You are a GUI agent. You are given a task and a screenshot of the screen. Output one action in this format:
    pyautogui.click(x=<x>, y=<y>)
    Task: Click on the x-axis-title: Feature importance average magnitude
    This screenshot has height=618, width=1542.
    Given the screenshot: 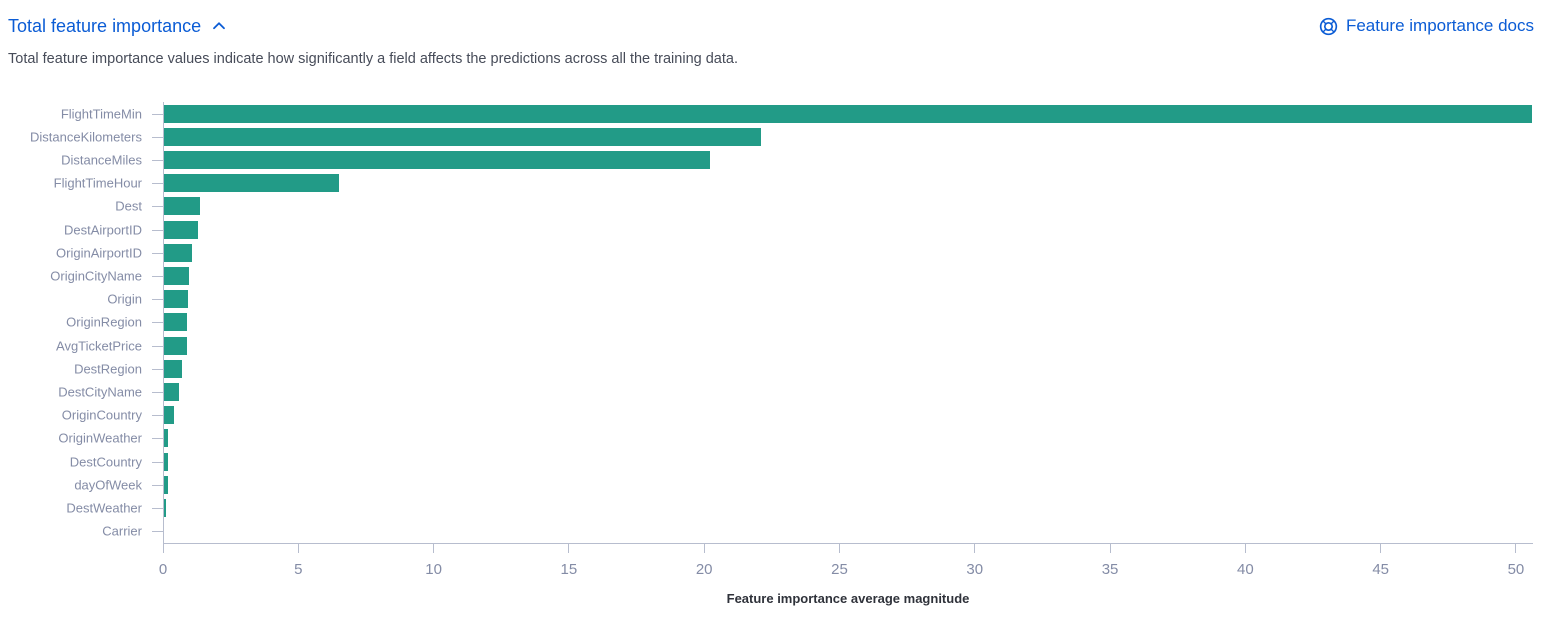 What is the action you would take?
    pyautogui.click(x=848, y=598)
    